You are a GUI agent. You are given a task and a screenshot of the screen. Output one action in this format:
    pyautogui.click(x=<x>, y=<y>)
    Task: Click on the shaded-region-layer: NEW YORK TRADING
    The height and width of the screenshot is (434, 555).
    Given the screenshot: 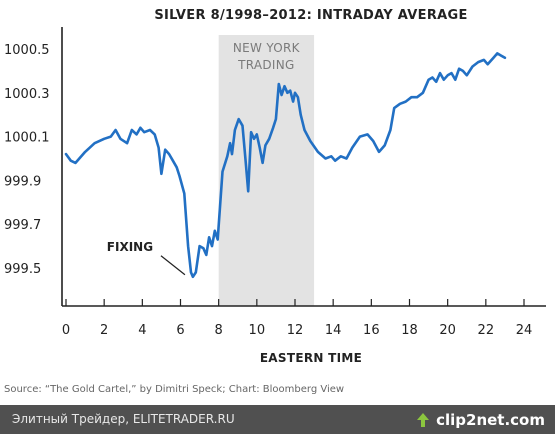 What is the action you would take?
    pyautogui.click(x=266, y=170)
    